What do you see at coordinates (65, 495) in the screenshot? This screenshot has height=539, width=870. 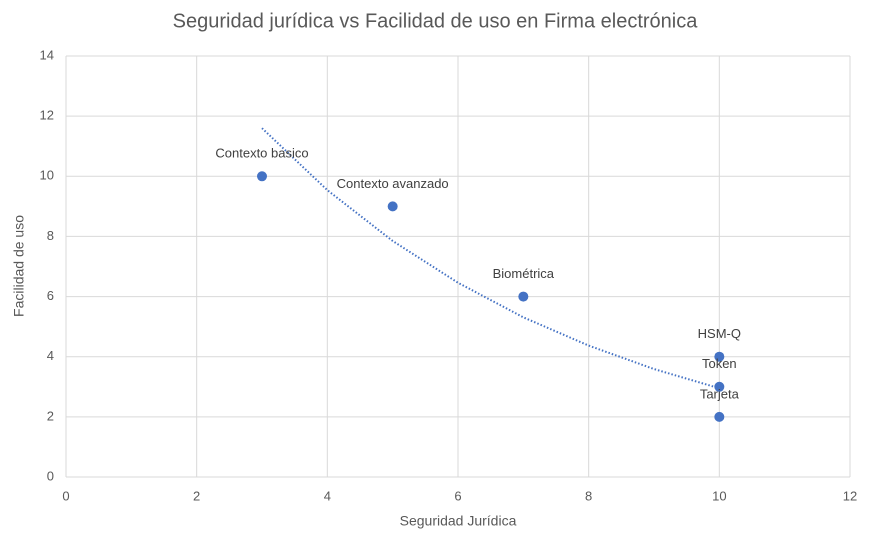 I see `x-tick-label: 0` at bounding box center [65, 495].